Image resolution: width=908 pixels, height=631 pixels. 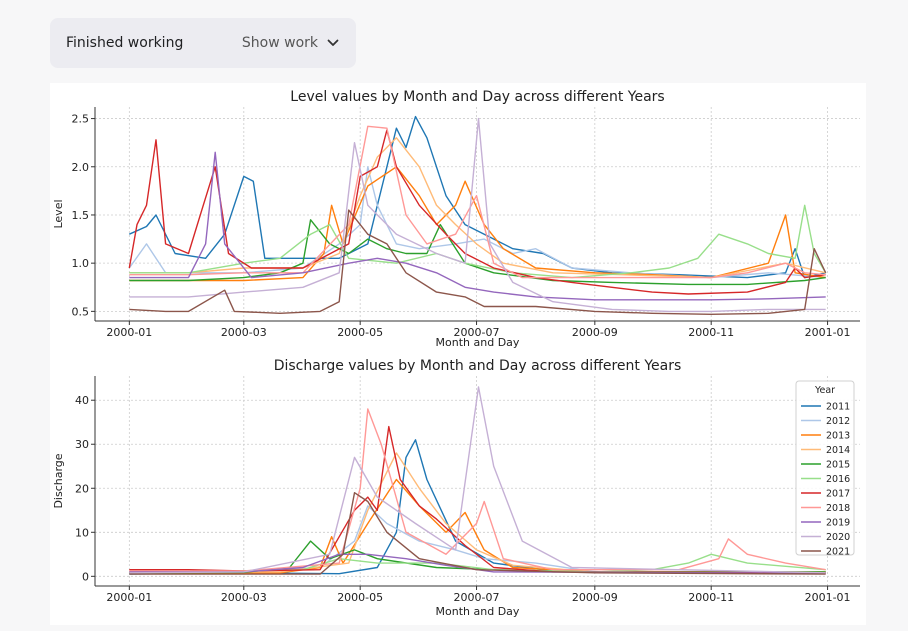 What do you see at coordinates (838, 537) in the screenshot?
I see `legend-label-2020: 2020` at bounding box center [838, 537].